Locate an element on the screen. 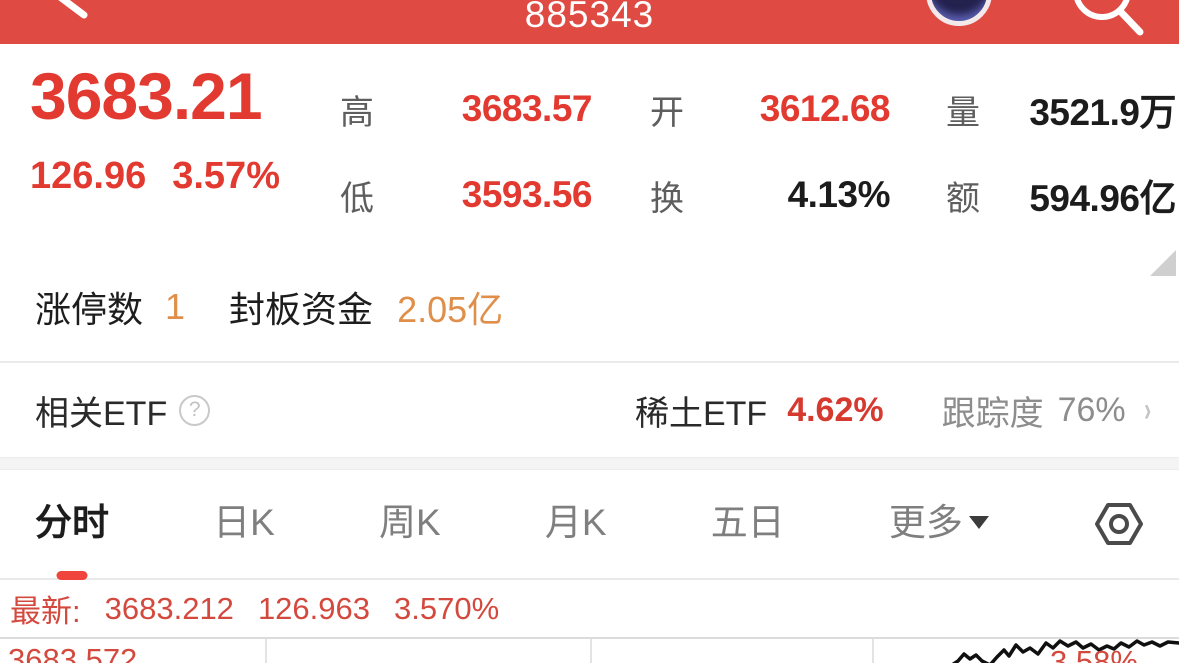 The height and width of the screenshot is (663, 1179). related-etf-label-group: 相关ETF ? is located at coordinates (123, 410).